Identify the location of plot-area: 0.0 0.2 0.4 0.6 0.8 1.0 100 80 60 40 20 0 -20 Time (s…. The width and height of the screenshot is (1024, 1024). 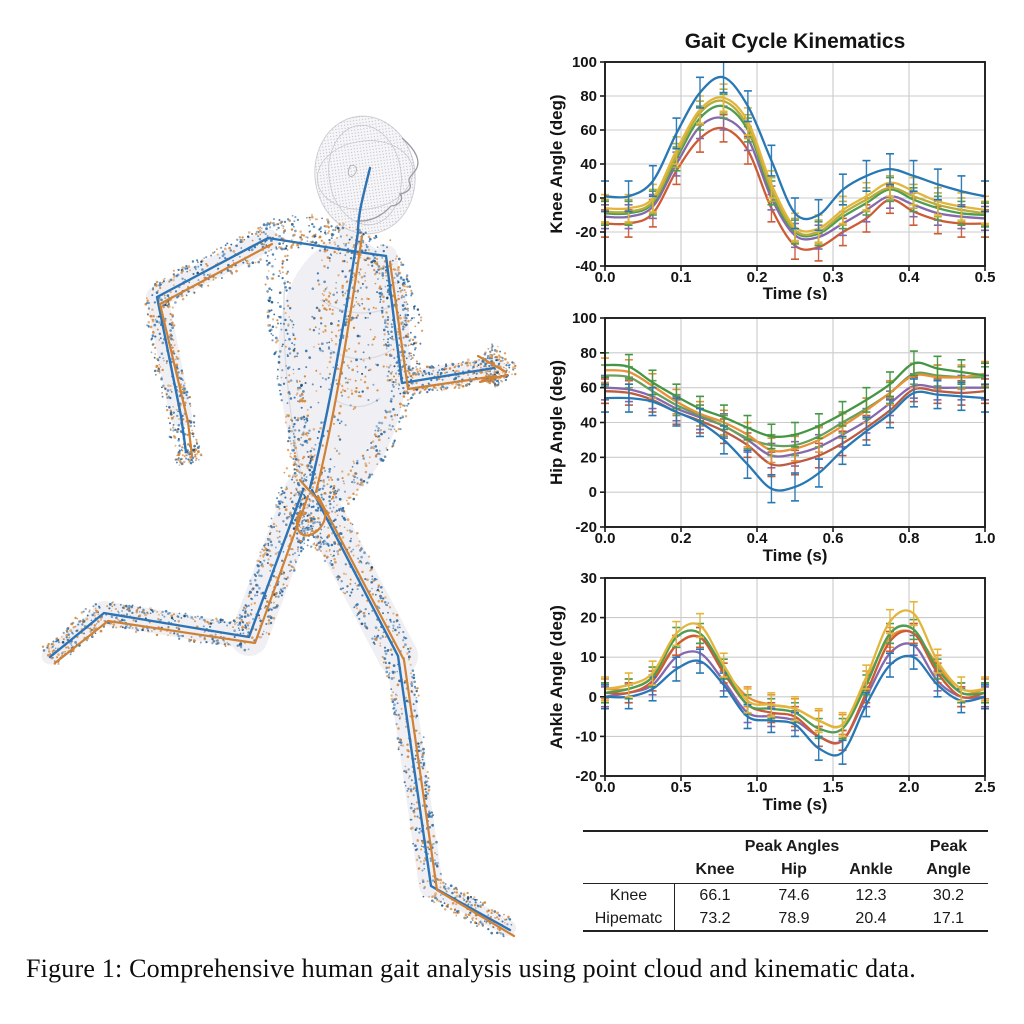
(771, 437).